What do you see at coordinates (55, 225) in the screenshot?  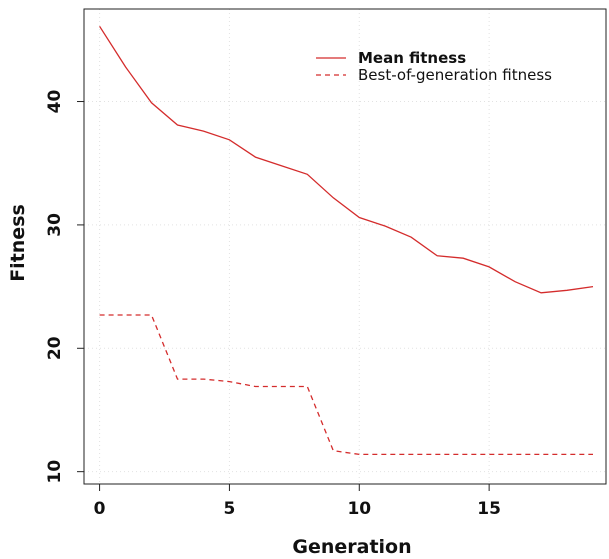 I see `y-tick-label: 30` at bounding box center [55, 225].